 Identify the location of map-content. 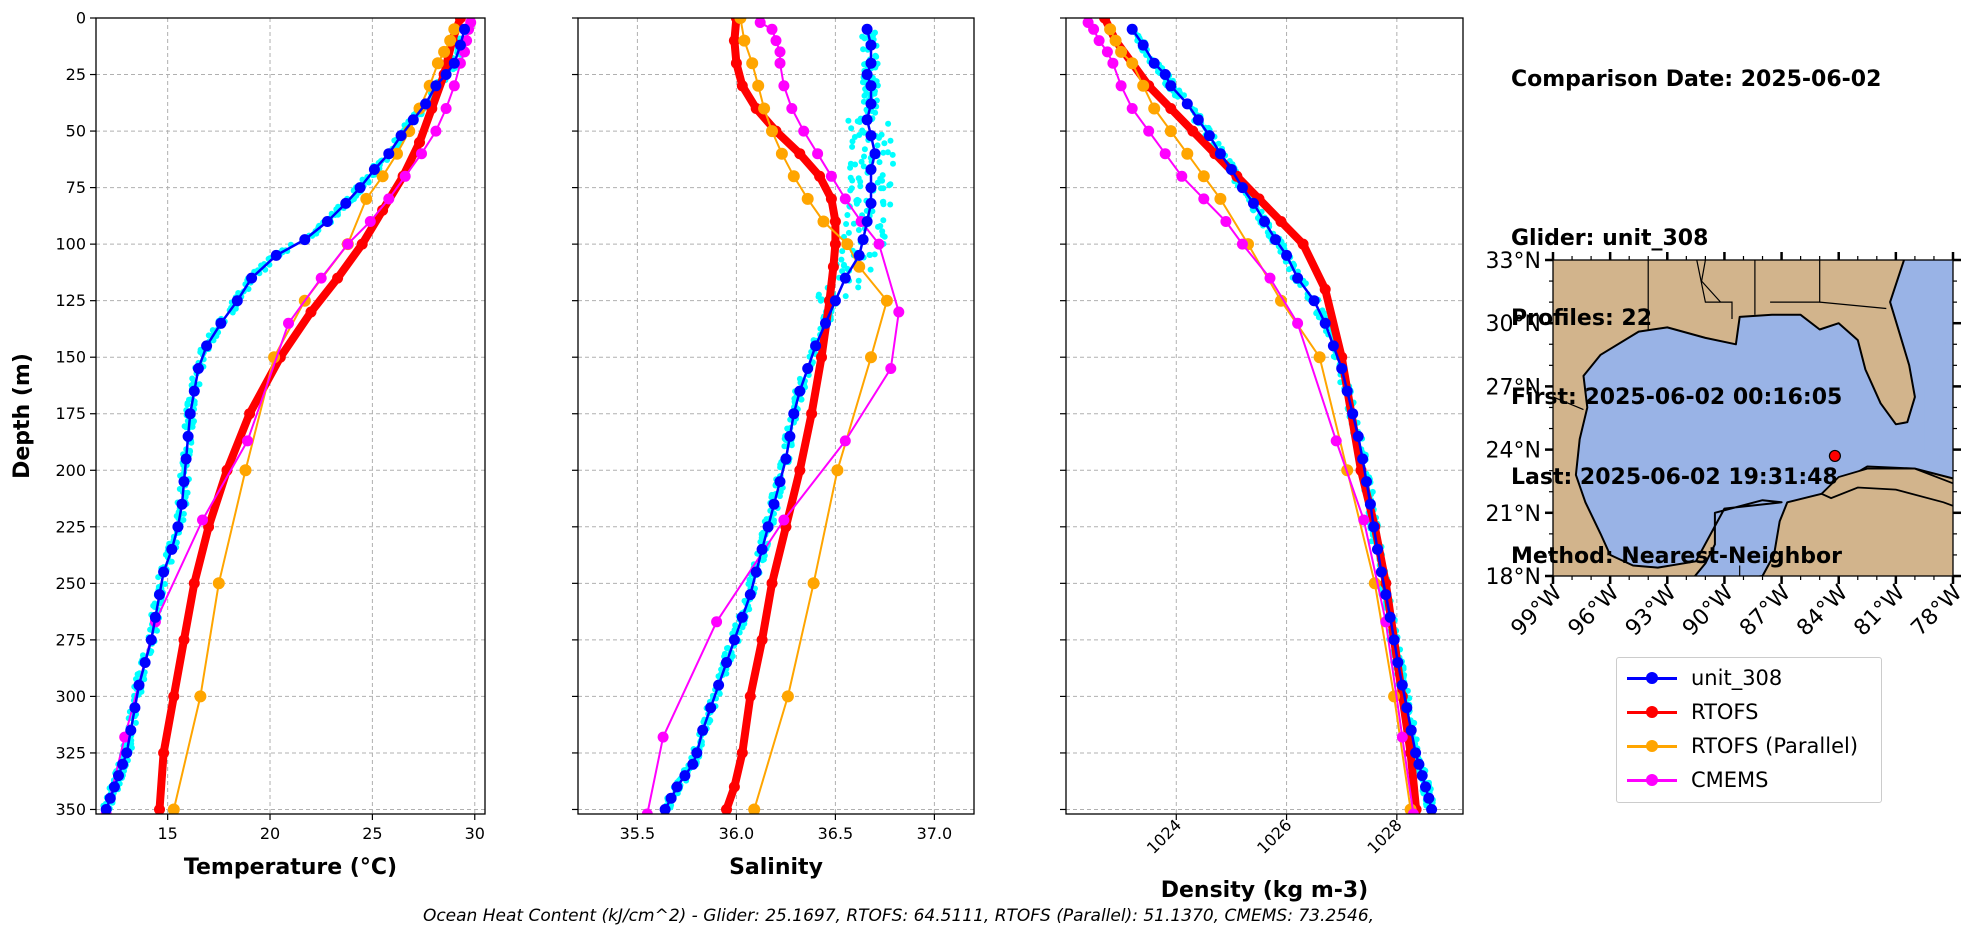
(1753, 418).